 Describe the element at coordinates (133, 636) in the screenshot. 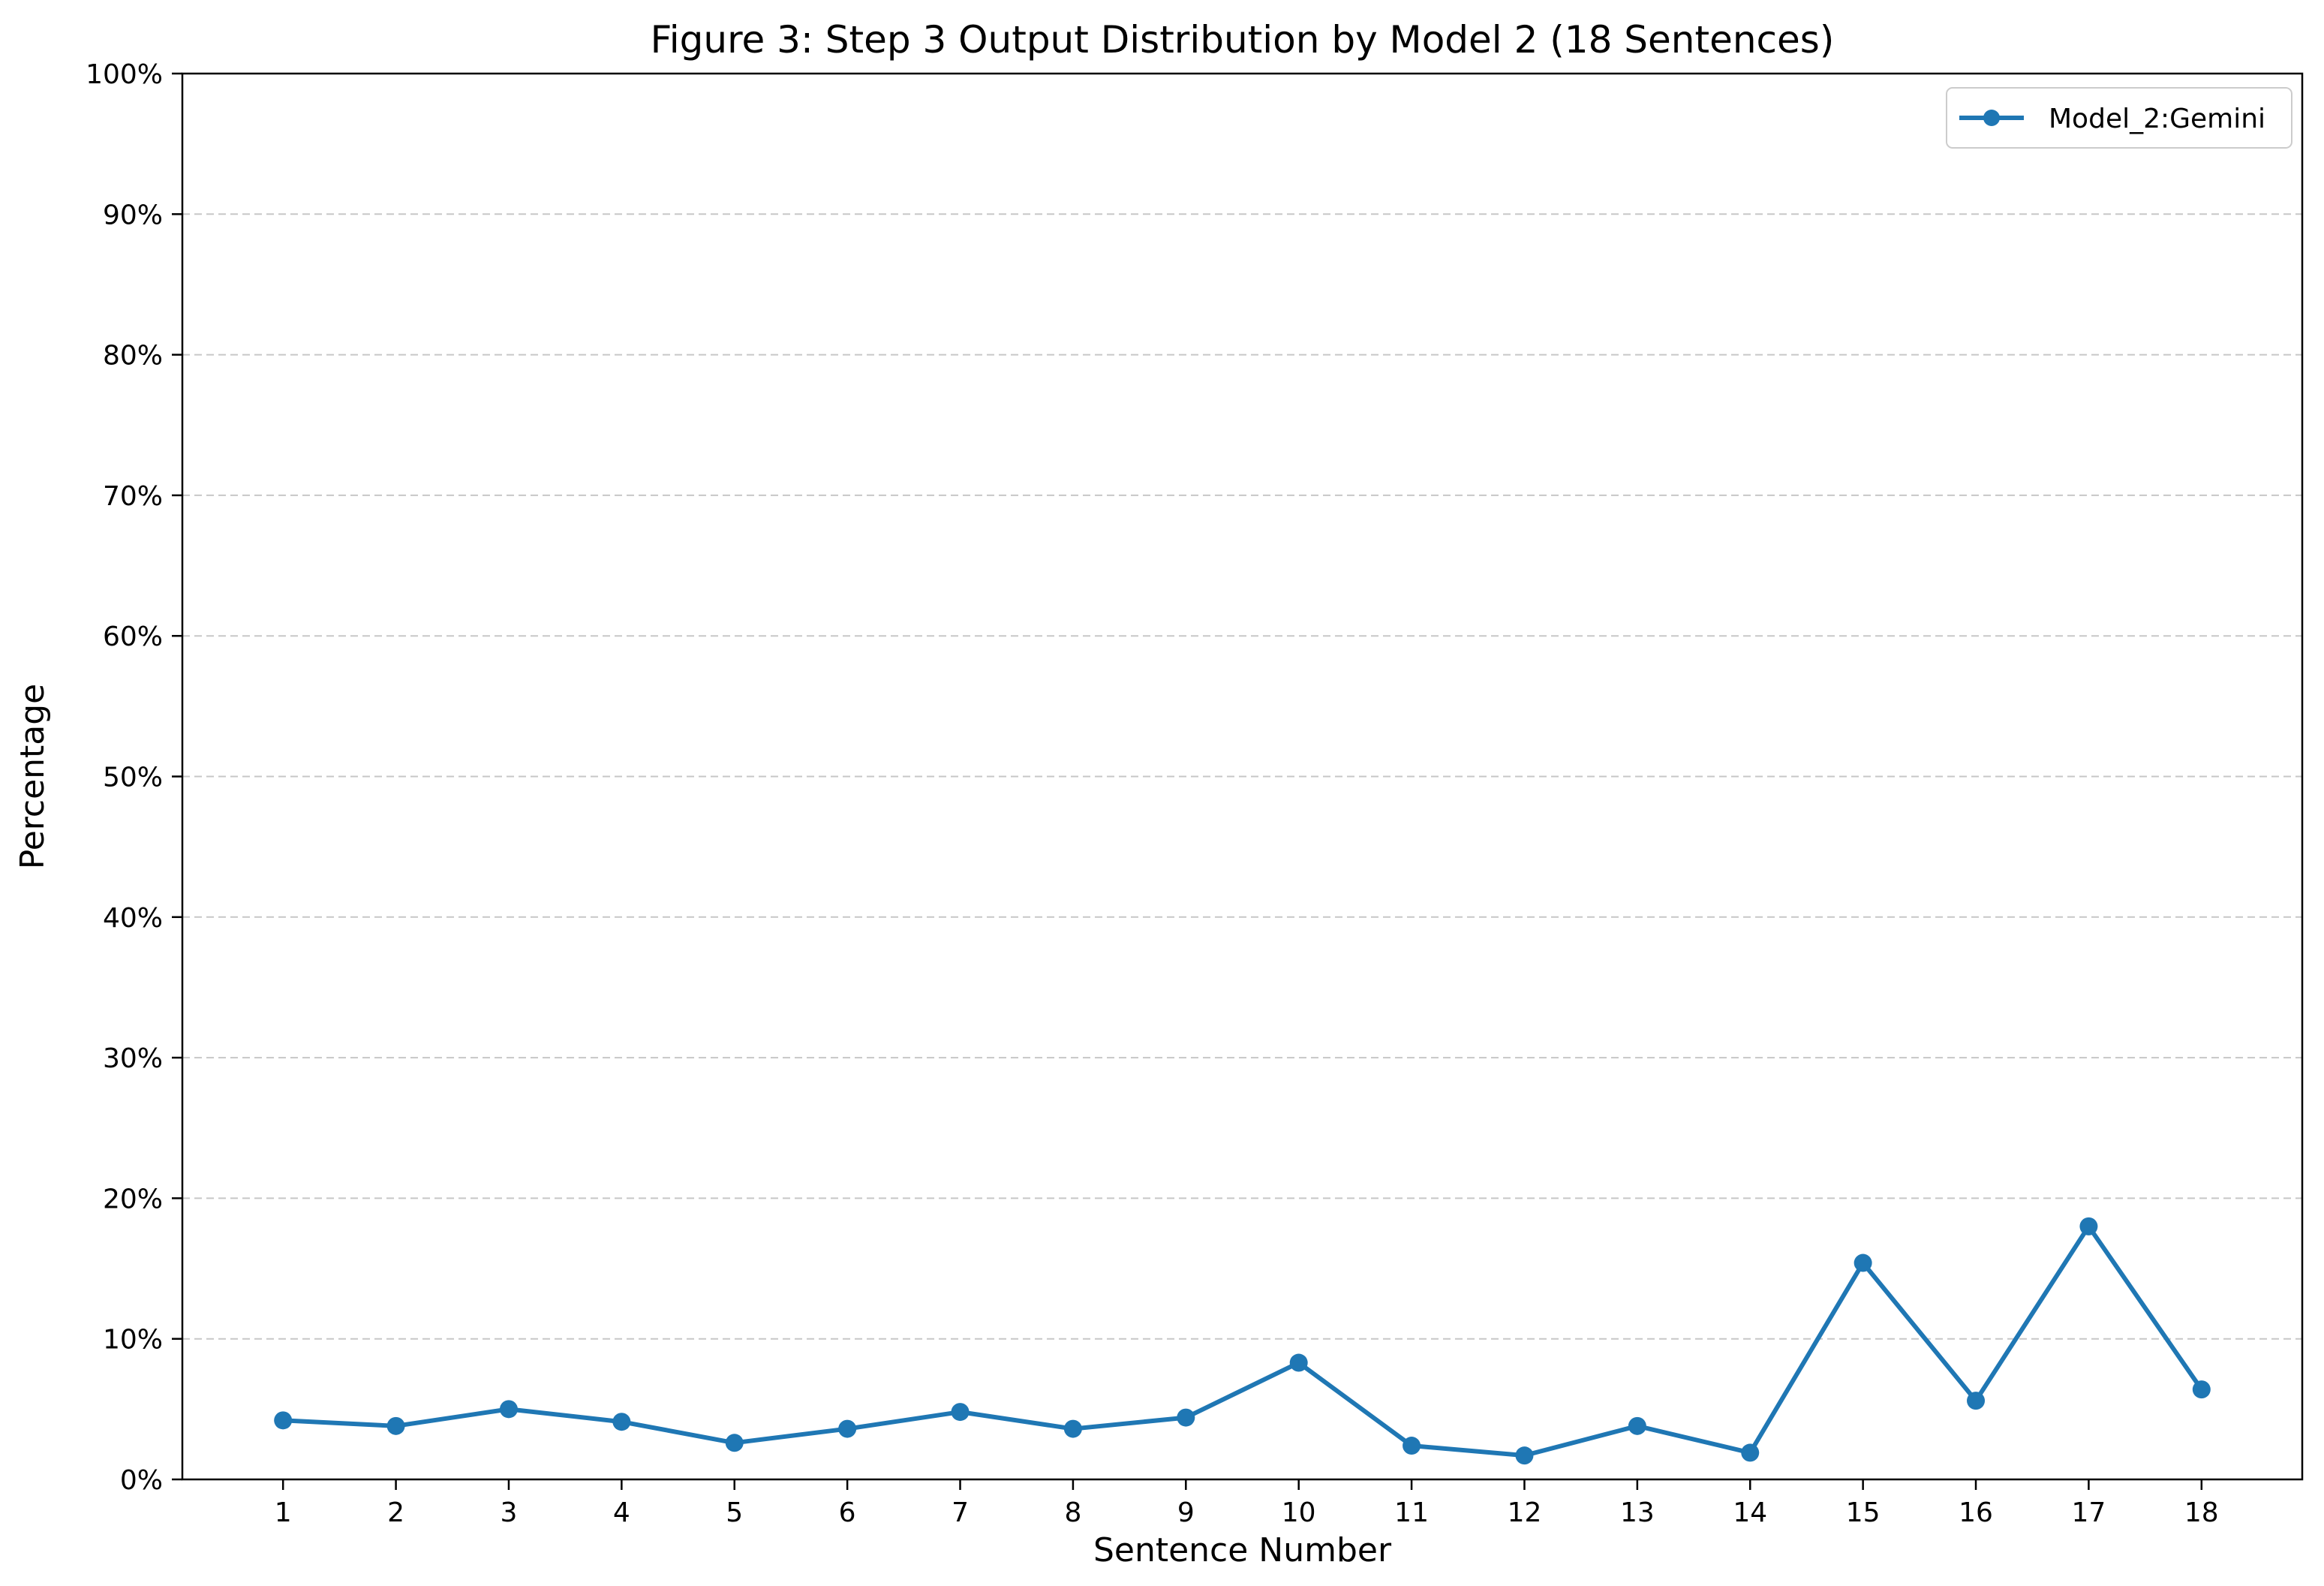

I see `y-tick-label: 60%` at that location.